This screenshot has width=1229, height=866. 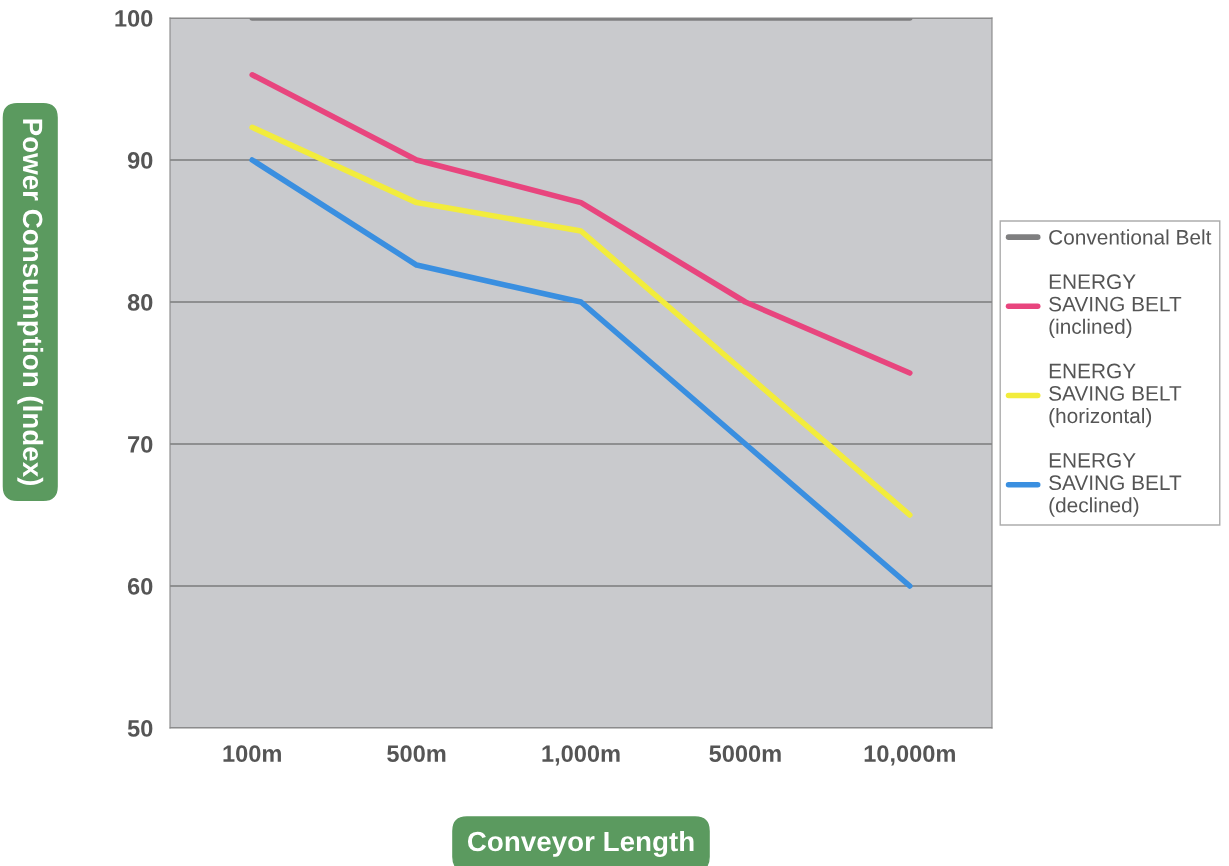 I want to click on y-tick-label: 80, so click(x=140, y=302).